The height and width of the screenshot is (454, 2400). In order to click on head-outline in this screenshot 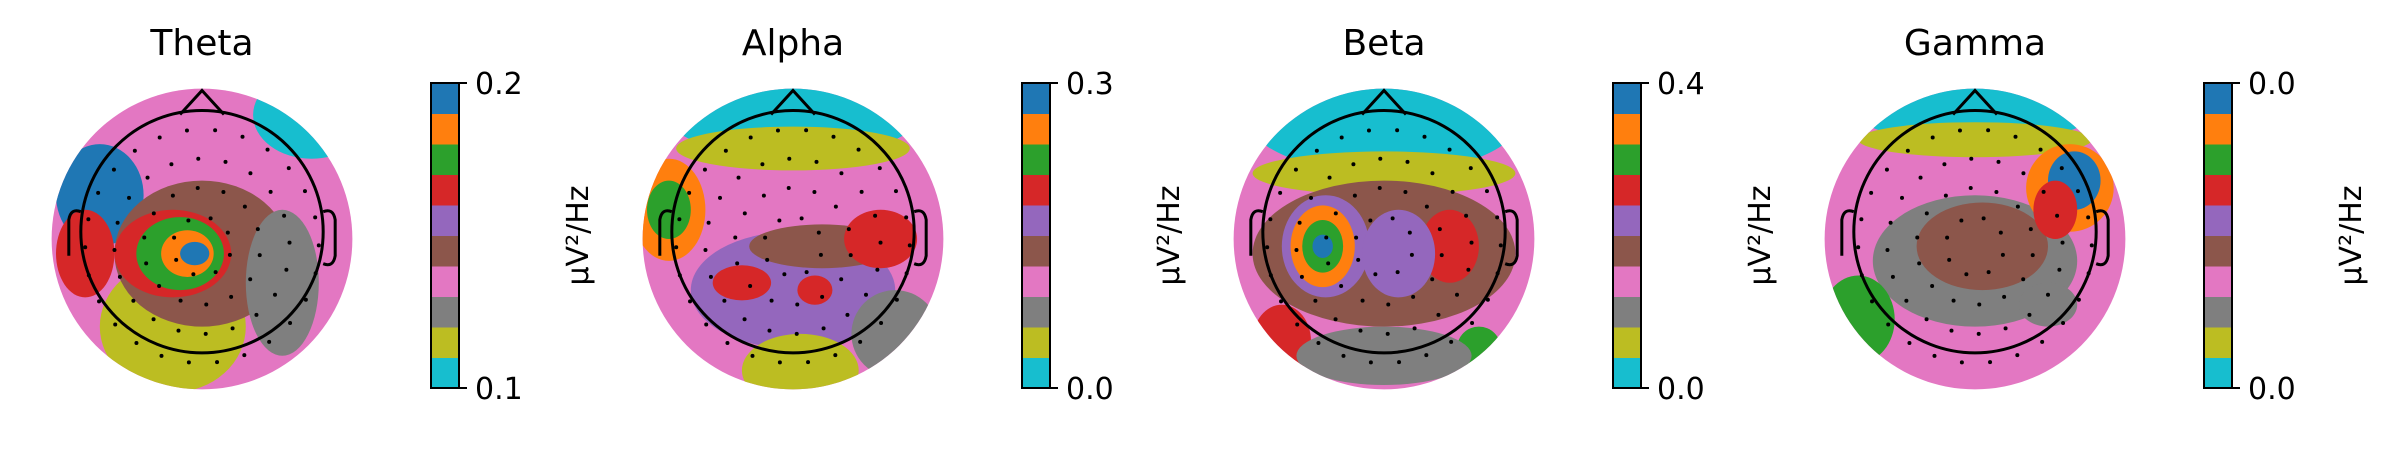, I will do `click(202, 232)`.